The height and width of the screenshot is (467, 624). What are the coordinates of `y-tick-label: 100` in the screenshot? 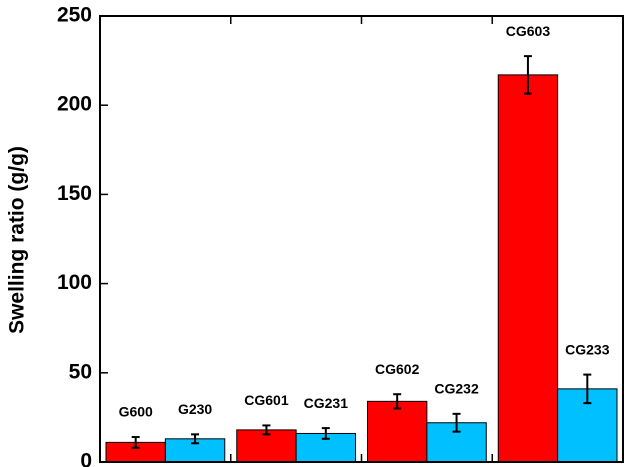 It's located at (74, 282).